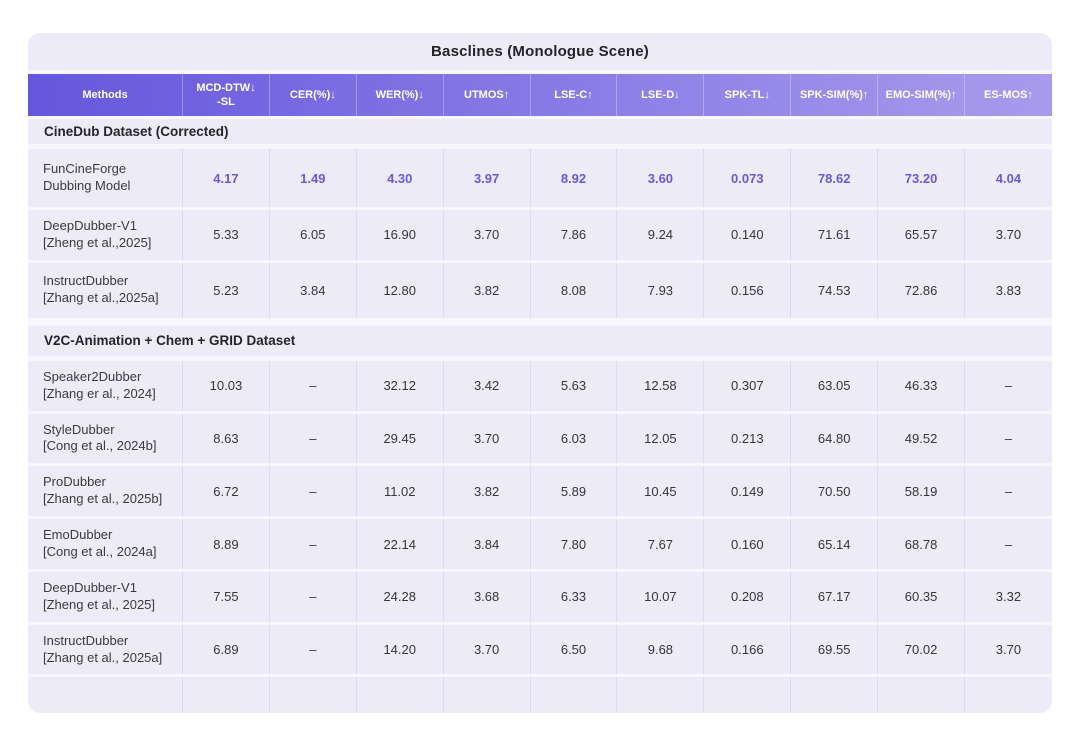 This screenshot has height=743, width=1080. What do you see at coordinates (226, 596) in the screenshot?
I see `value-cell-mcd: 7.55` at bounding box center [226, 596].